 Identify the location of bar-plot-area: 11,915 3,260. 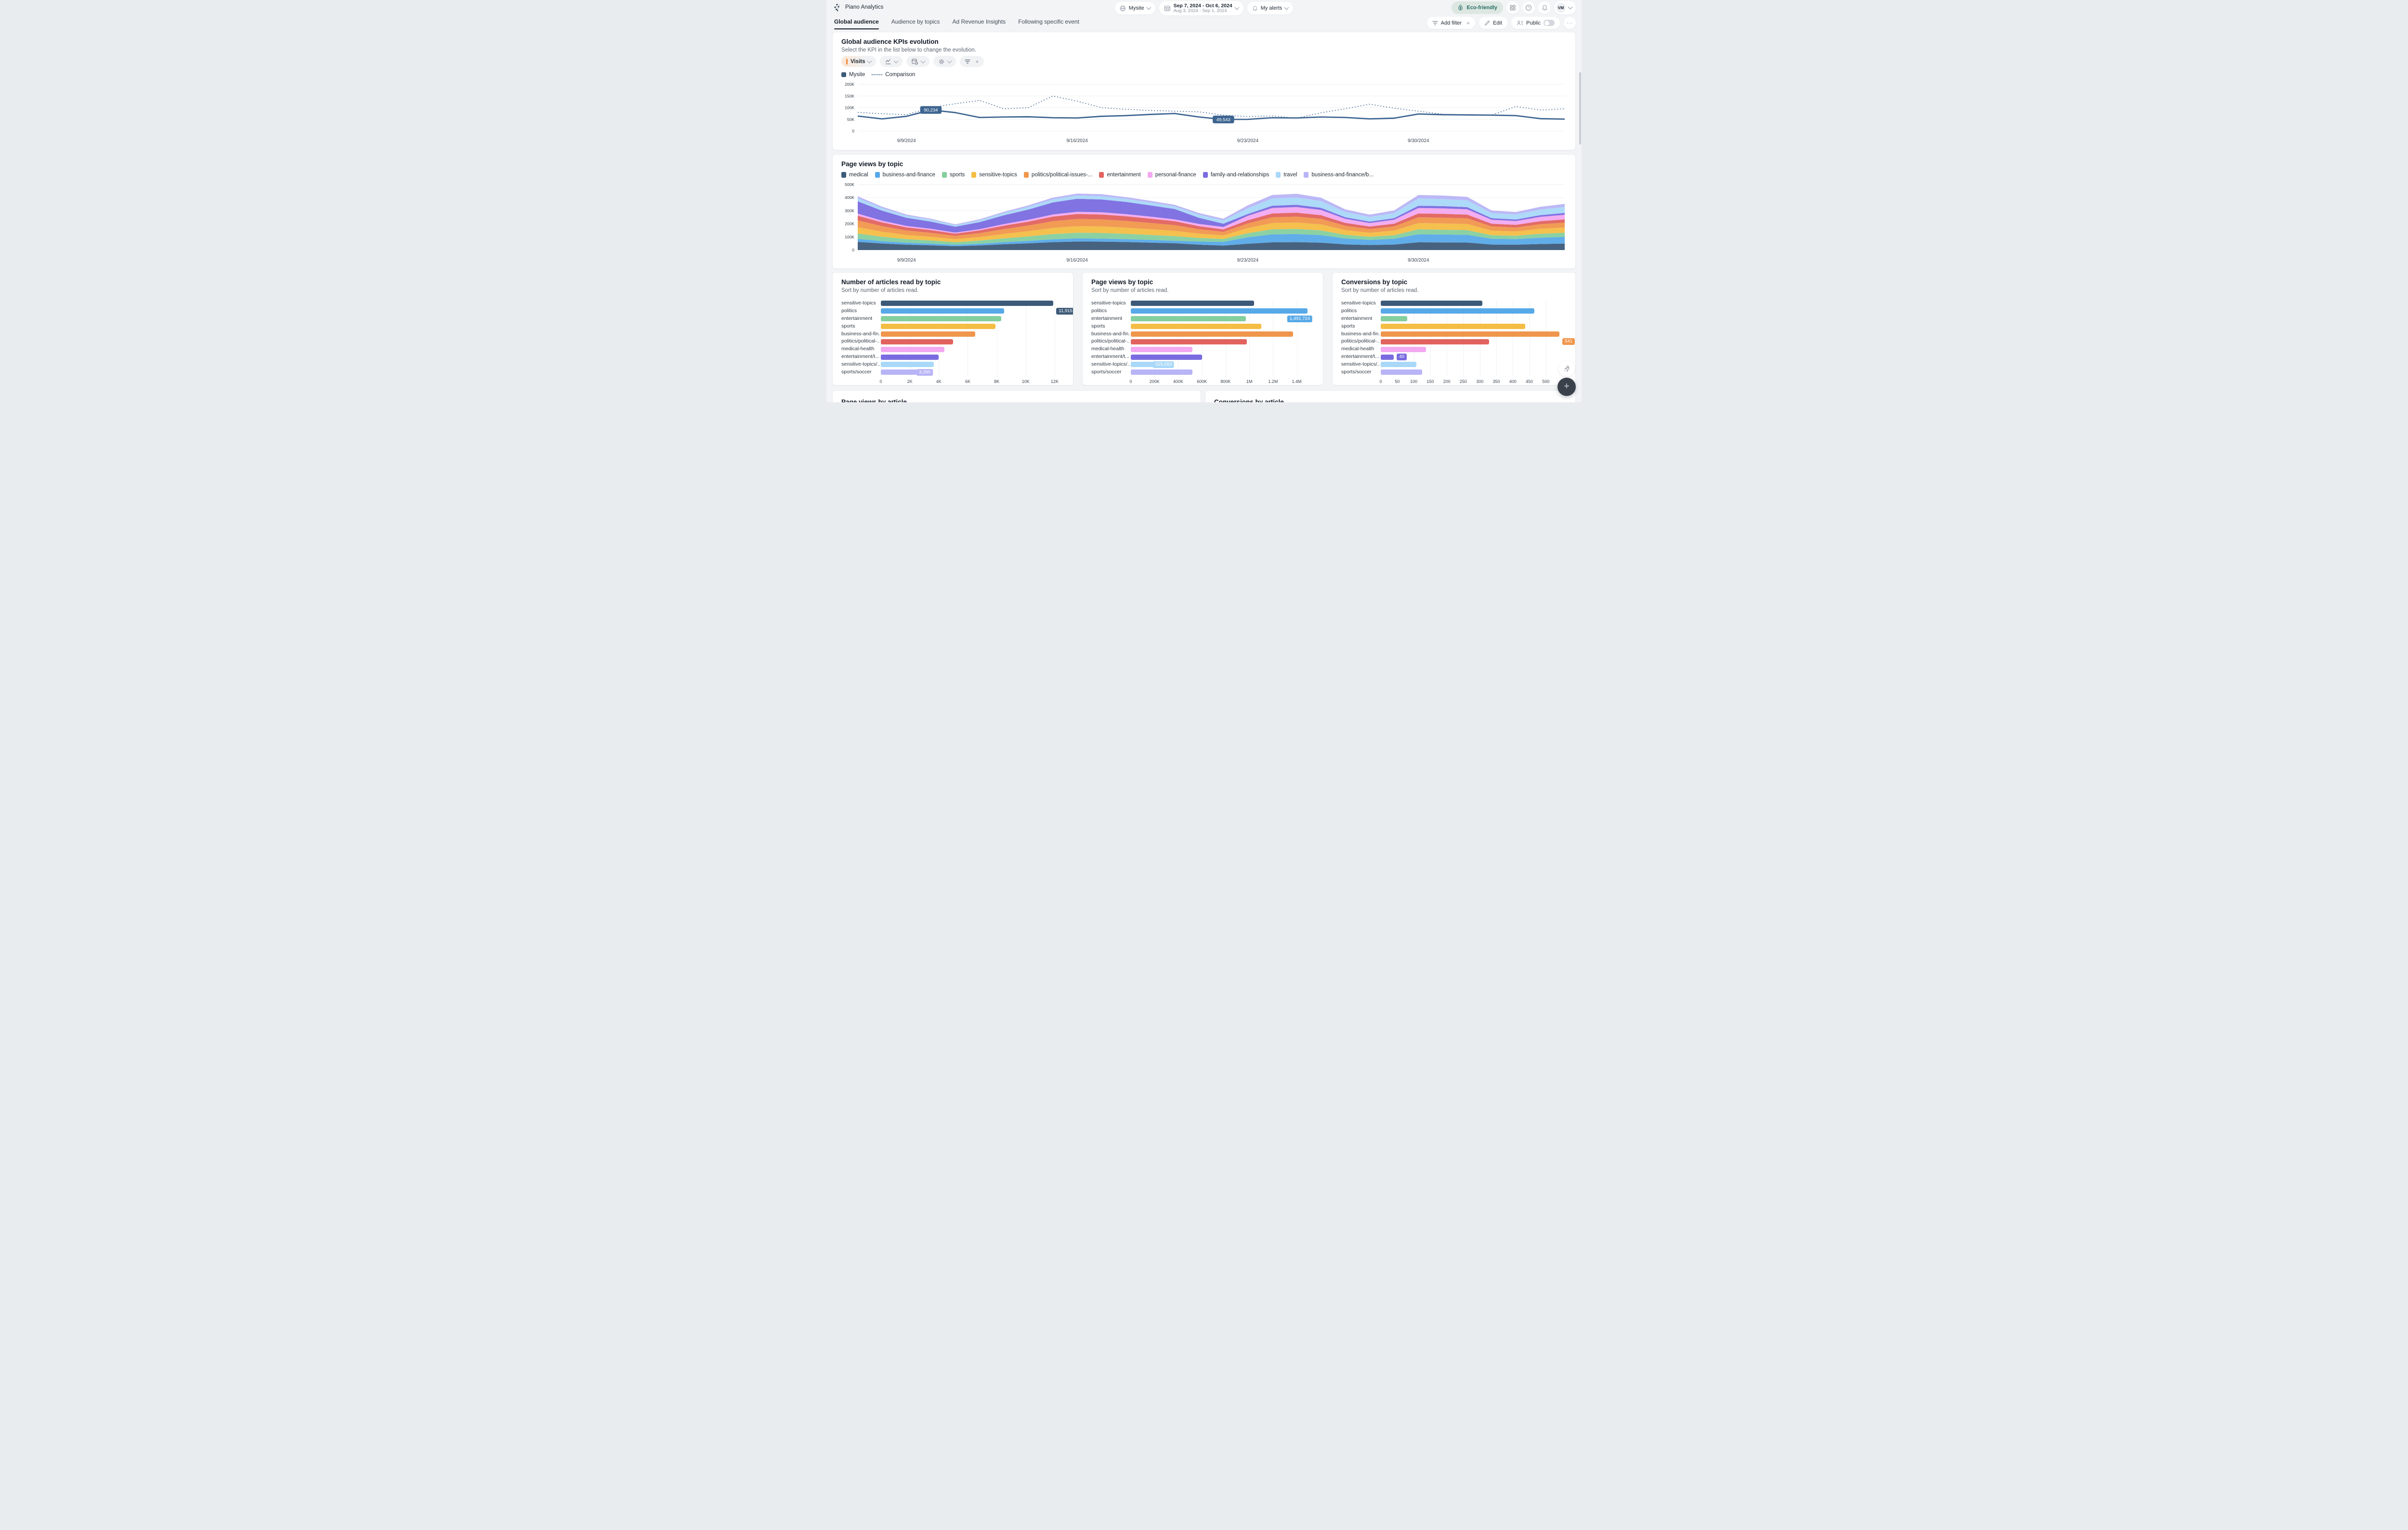
(977, 338).